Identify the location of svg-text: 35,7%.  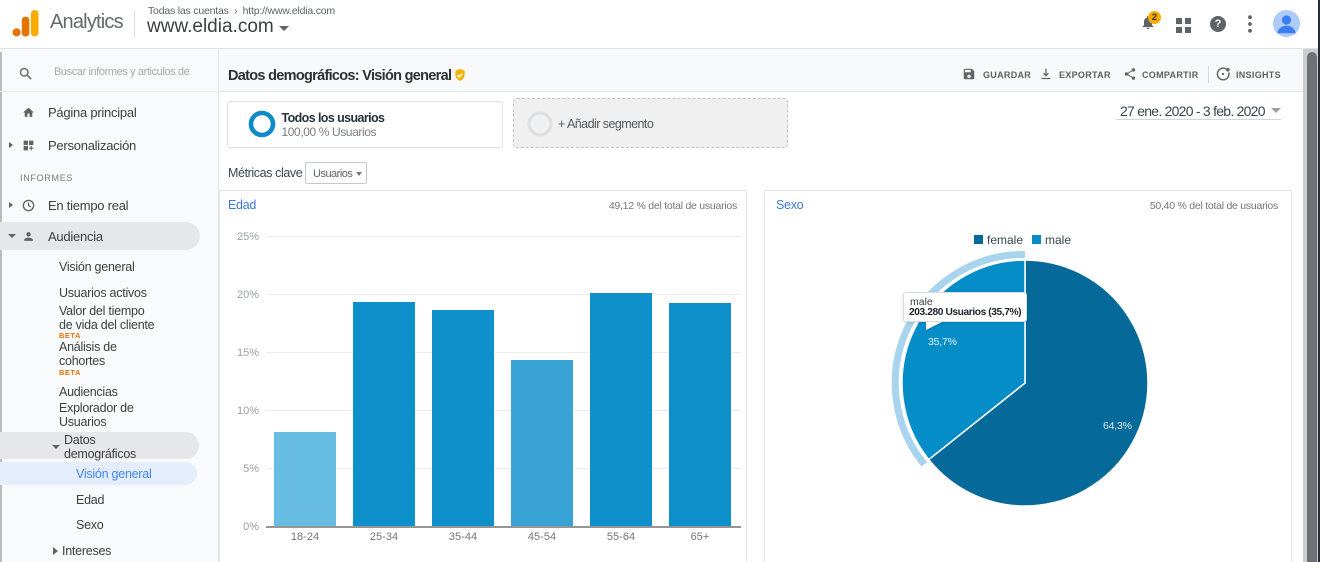
(942, 342).